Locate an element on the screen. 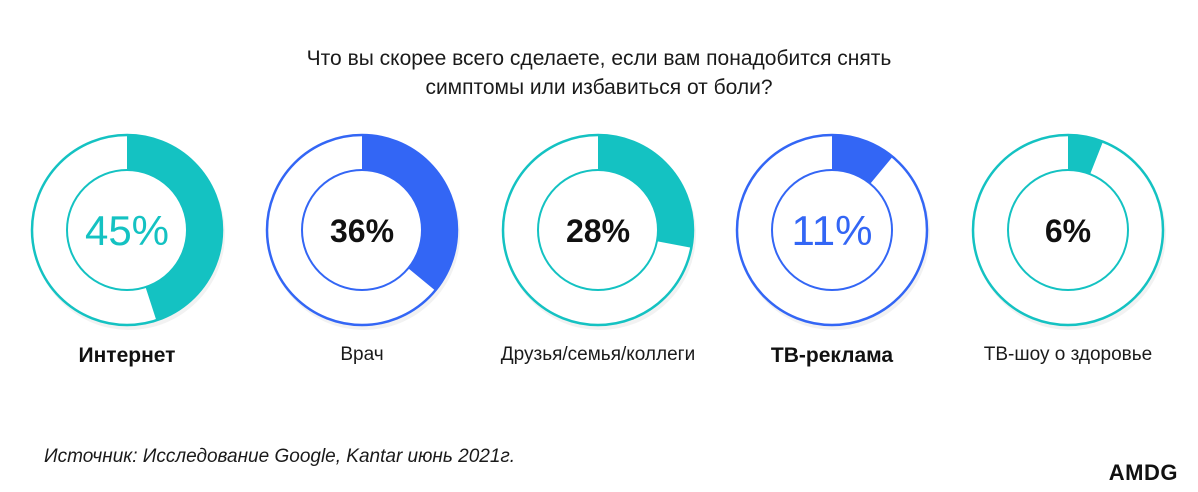 The width and height of the screenshot is (1198, 492). donut-value-label: 11% is located at coordinates (832, 230).